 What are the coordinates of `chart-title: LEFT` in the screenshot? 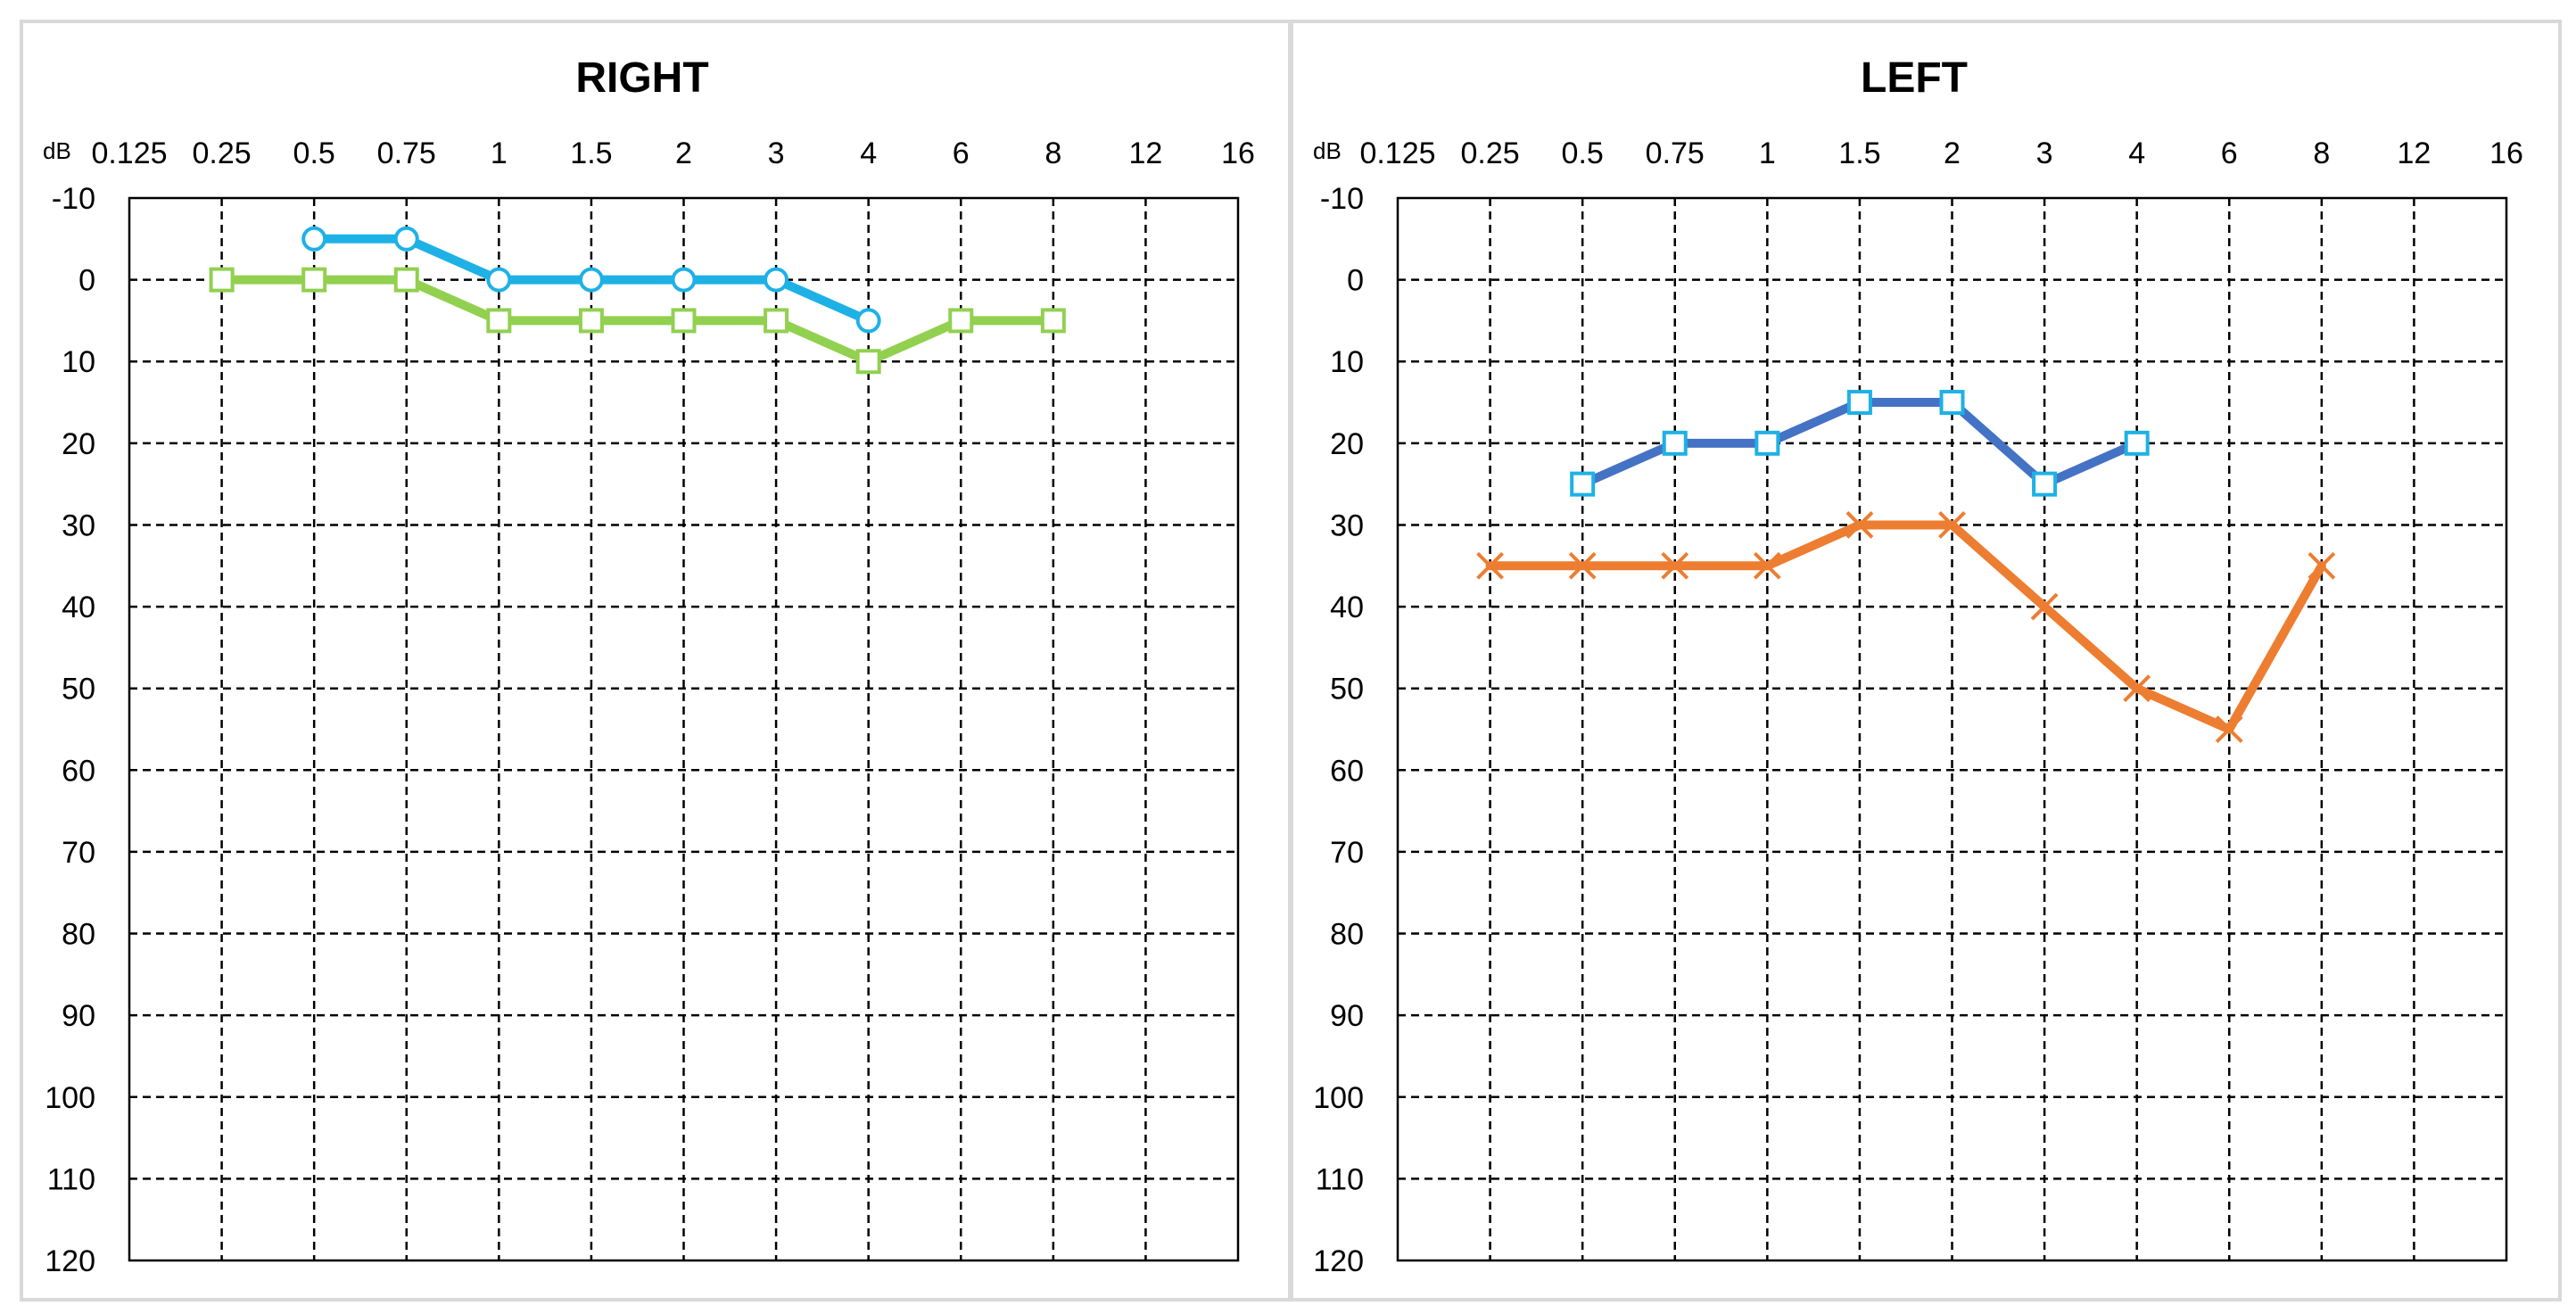 It's located at (1915, 78).